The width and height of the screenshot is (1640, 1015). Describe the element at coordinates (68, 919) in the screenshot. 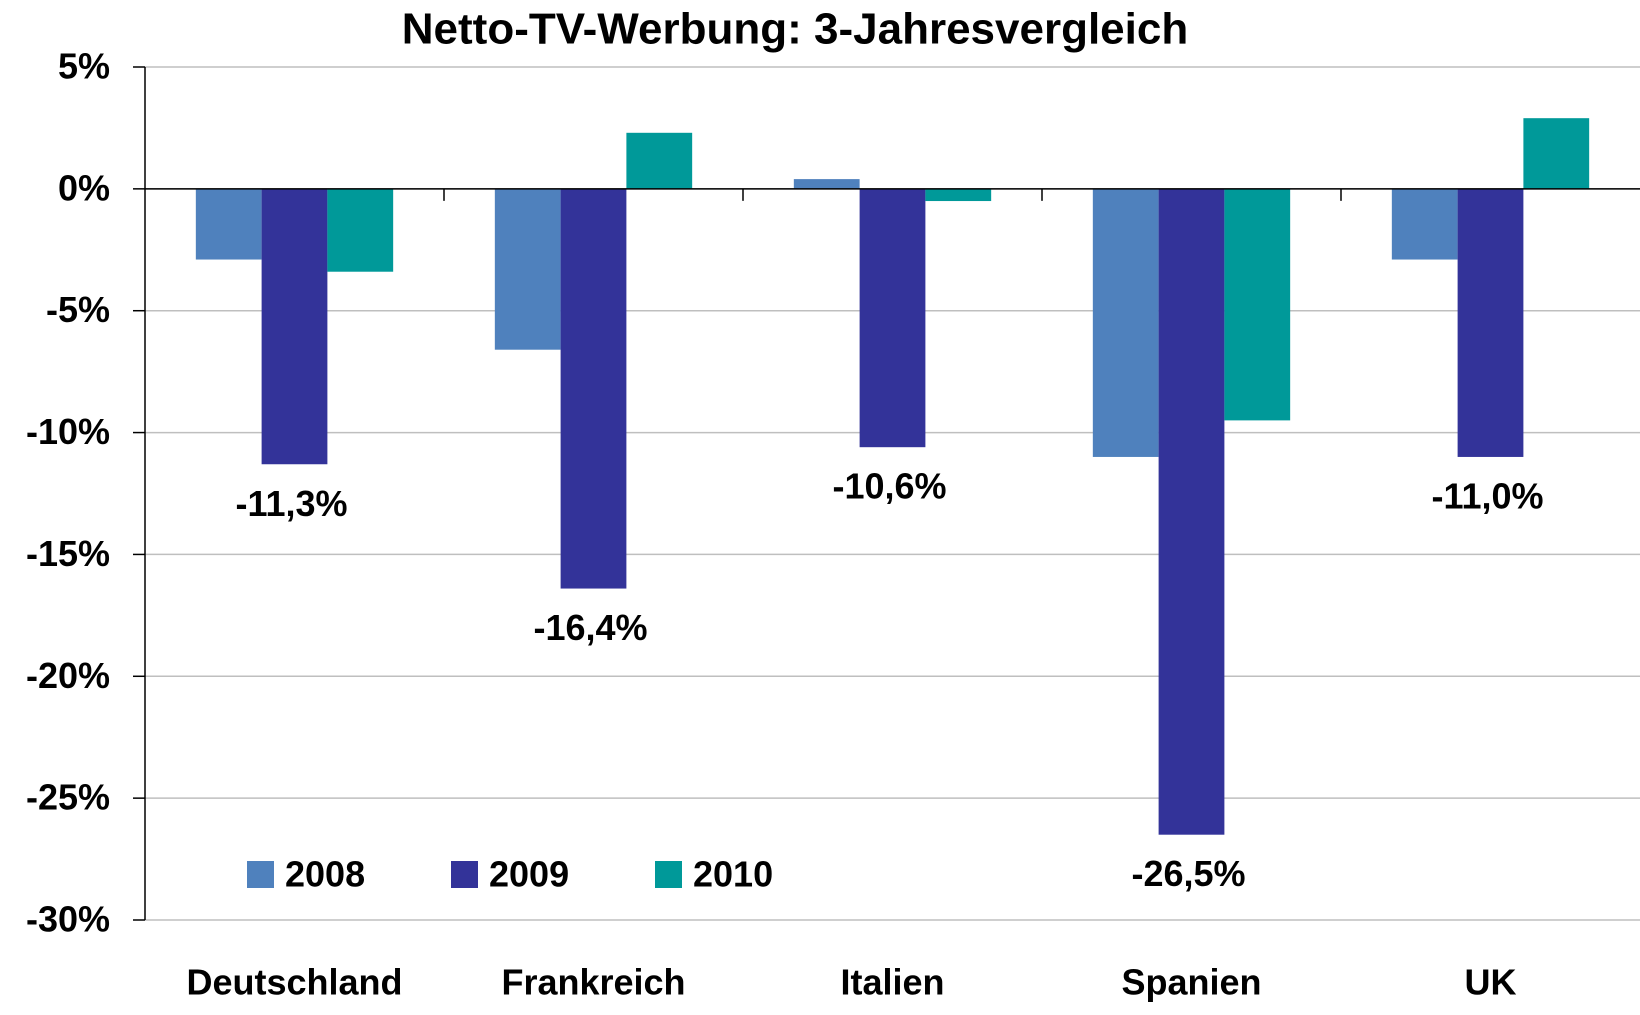

I see `y-tick-label: -30%` at that location.